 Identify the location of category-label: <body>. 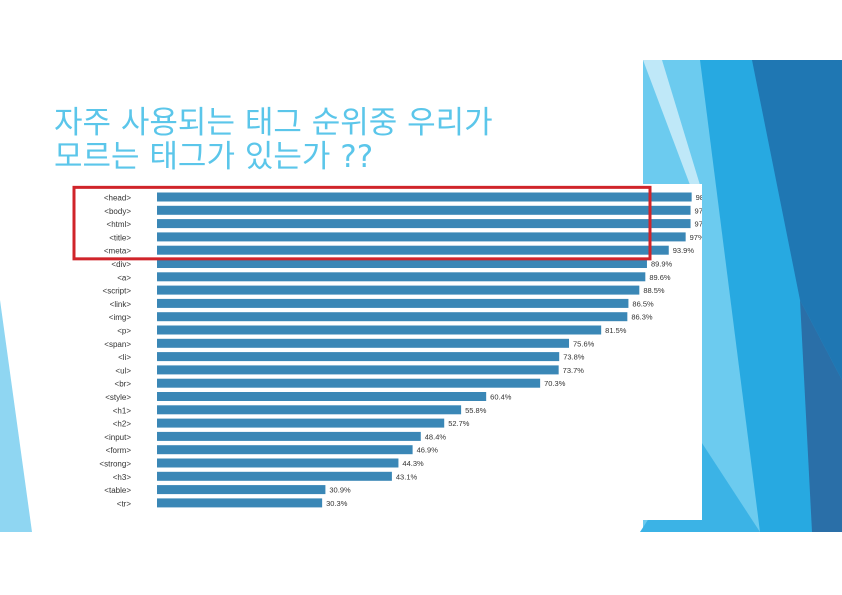
(117, 211).